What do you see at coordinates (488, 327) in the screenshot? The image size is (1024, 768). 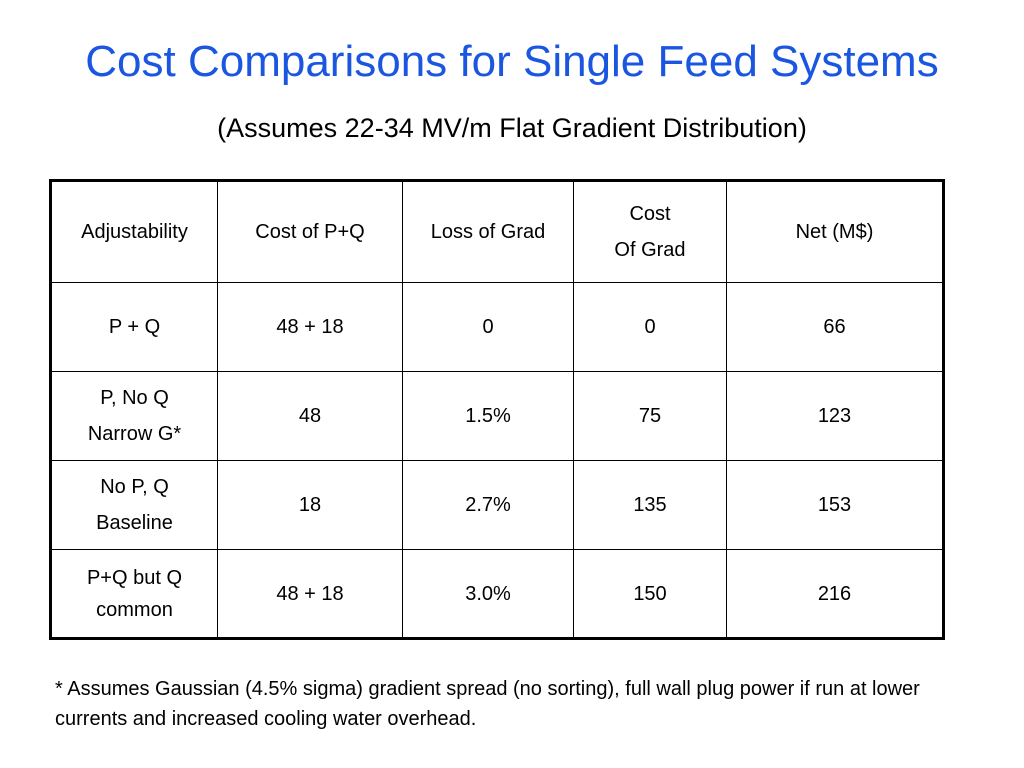 I see `cell-loss-of-grad: 0` at bounding box center [488, 327].